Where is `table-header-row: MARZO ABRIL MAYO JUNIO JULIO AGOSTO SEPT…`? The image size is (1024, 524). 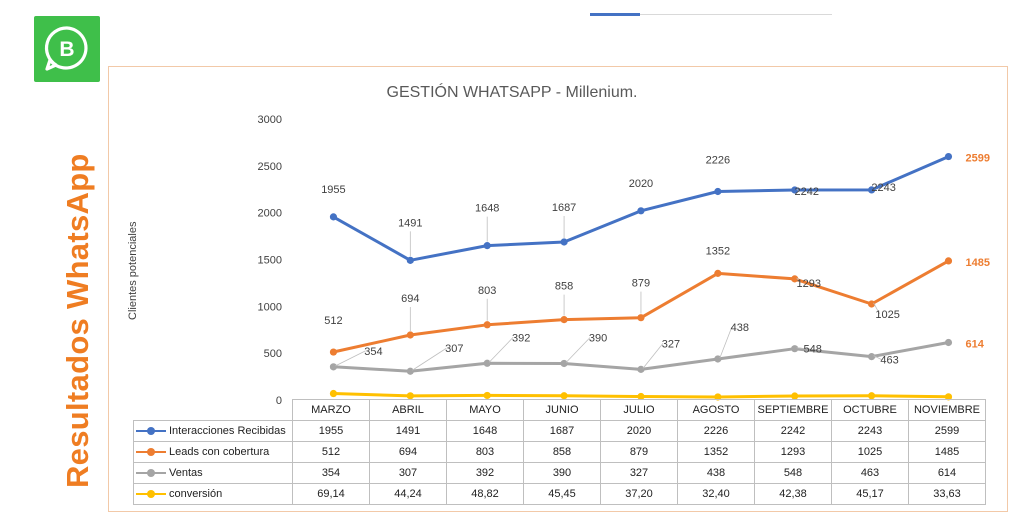 table-header-row: MARZO ABRIL MAYO JUNIO JULIO AGOSTO SEPT… is located at coordinates (559, 410).